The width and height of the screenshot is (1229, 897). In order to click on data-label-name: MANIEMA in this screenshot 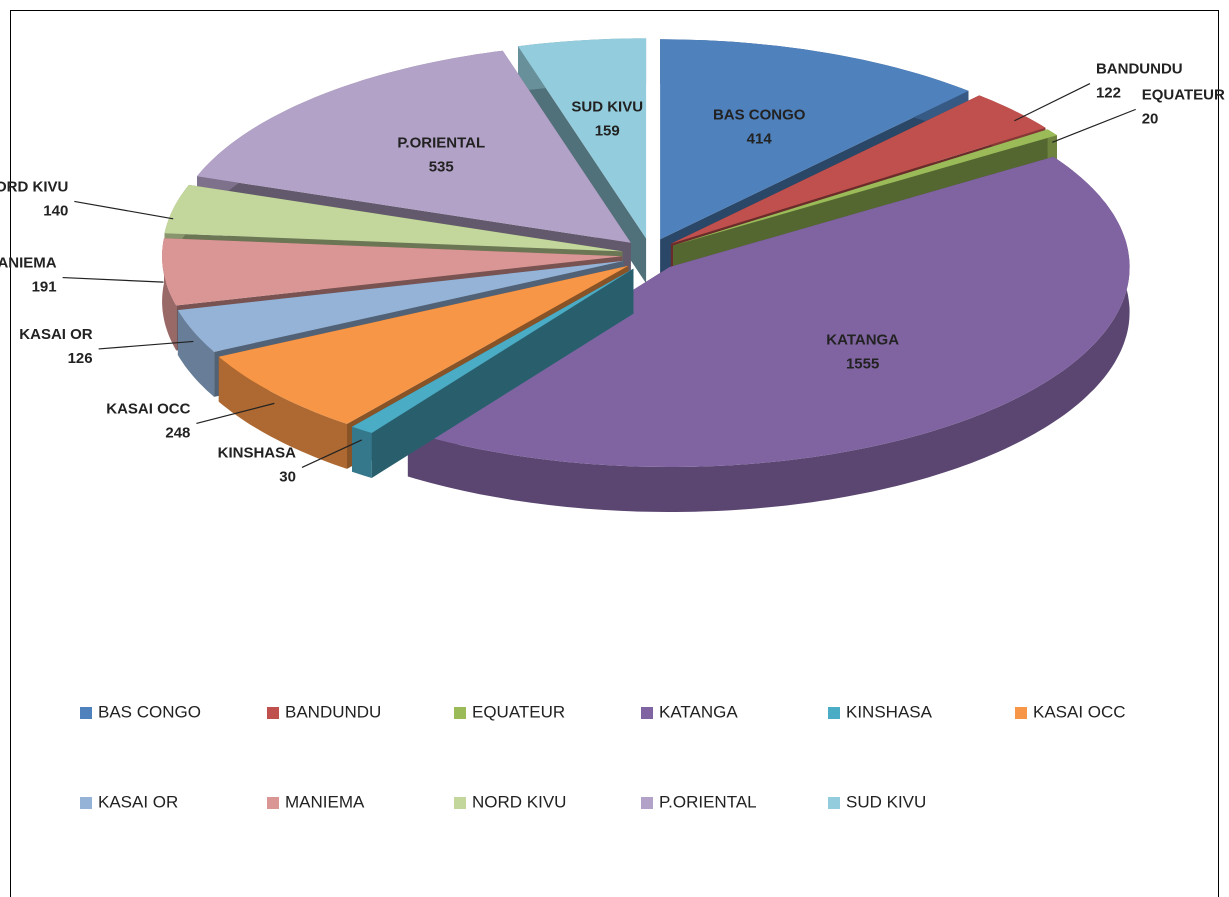, I will do `click(28, 263)`.